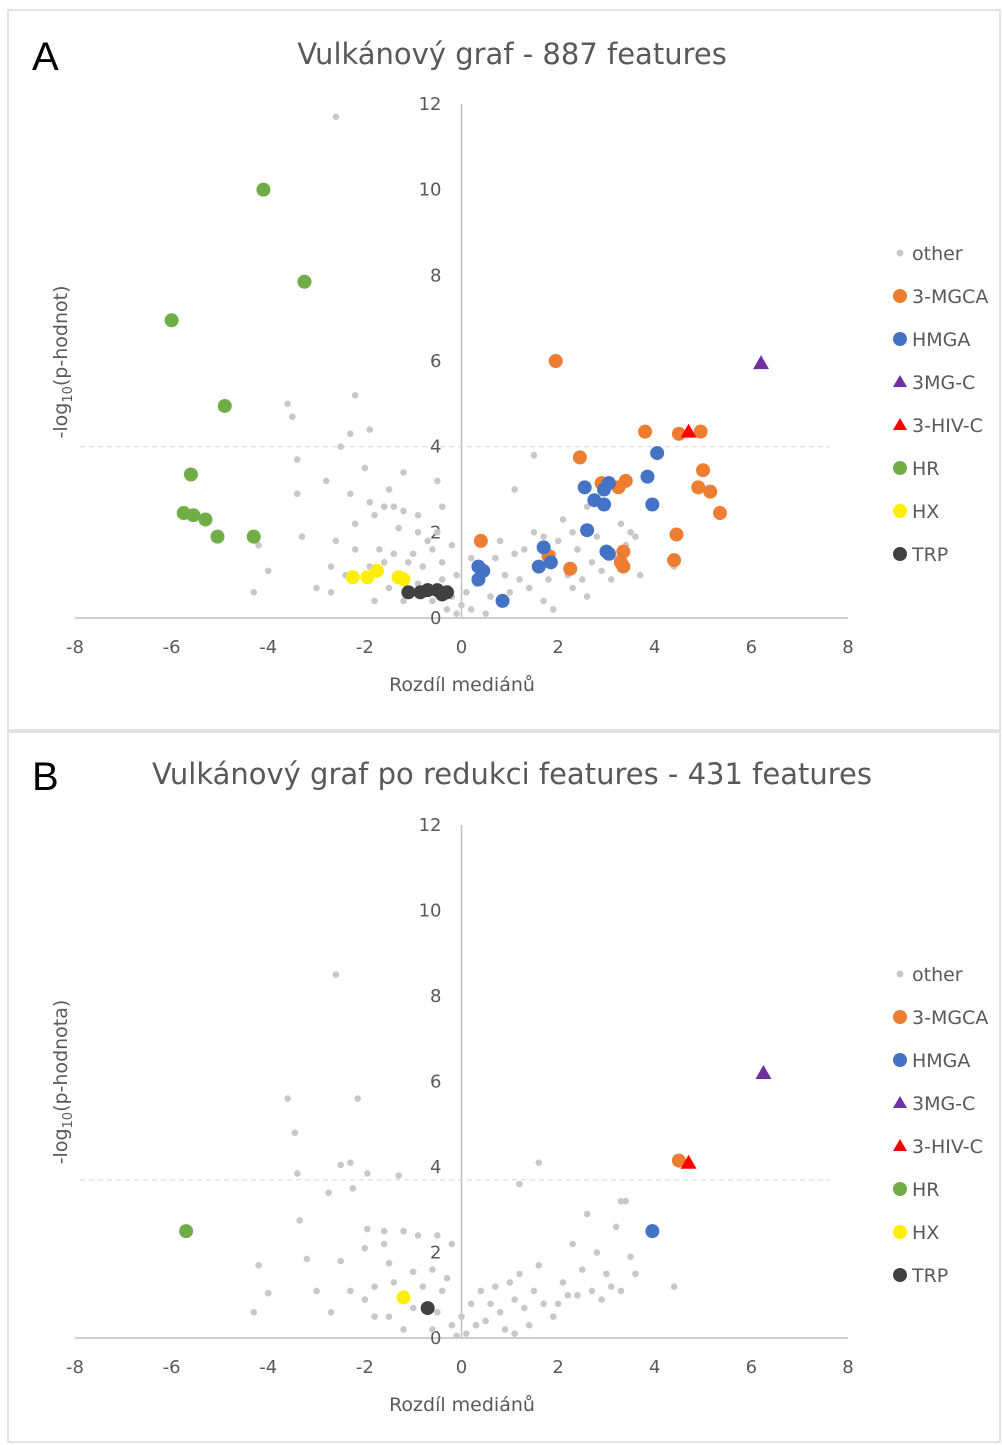 Image resolution: width=1002 pixels, height=1445 pixels. Describe the element at coordinates (435, 1253) in the screenshot. I see `panel-b-y-tick-label: 2` at that location.